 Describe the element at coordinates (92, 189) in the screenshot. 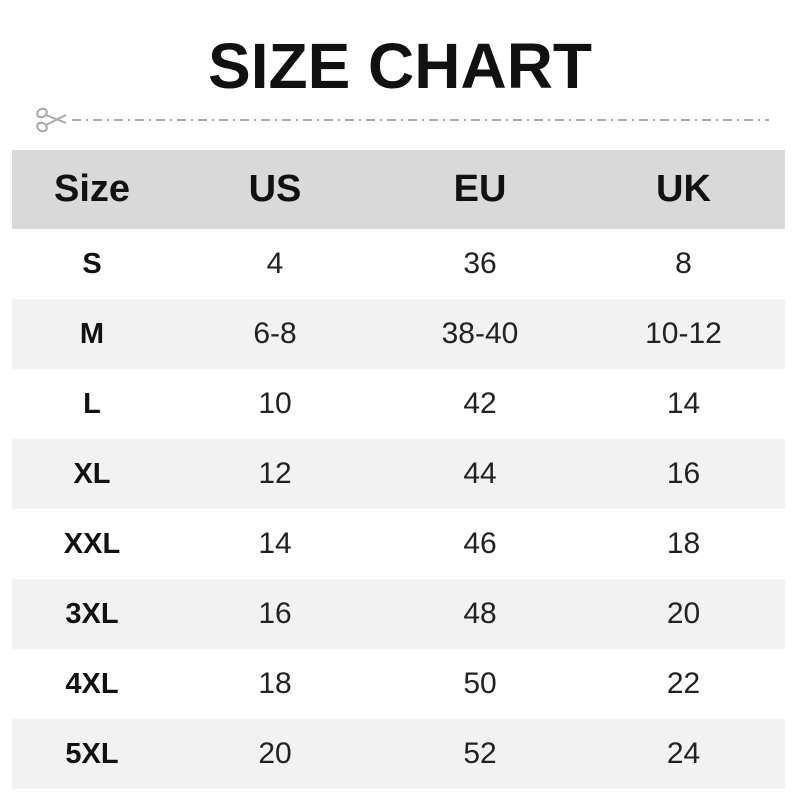

I see `header-size: Size` at that location.